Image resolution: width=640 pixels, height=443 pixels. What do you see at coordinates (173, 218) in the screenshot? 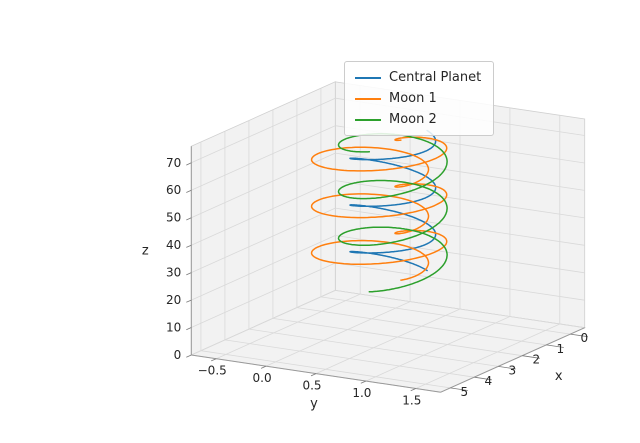
I see `z-tick-label: 50` at bounding box center [173, 218].